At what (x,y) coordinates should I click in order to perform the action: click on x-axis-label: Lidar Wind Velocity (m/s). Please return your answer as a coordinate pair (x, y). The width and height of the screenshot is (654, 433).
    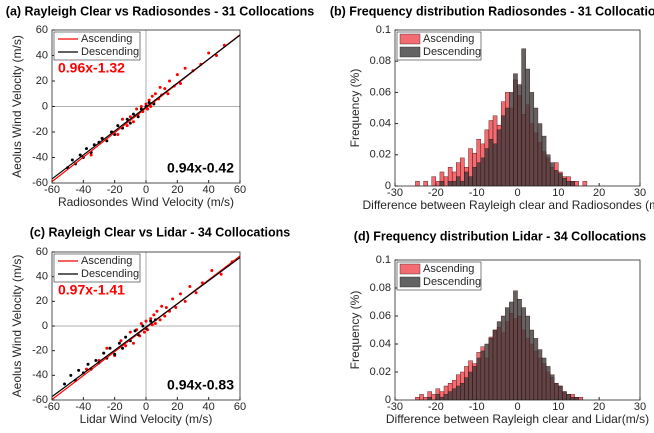
    Looking at the image, I should click on (146, 419).